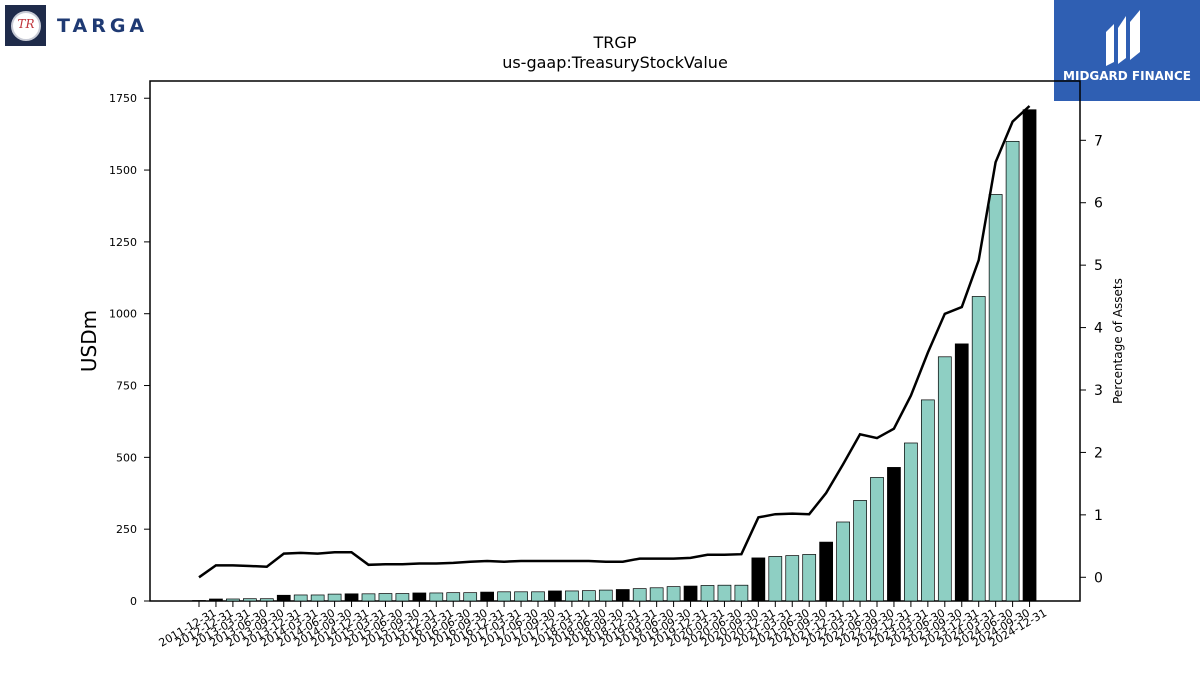  What do you see at coordinates (103, 26) in the screenshot?
I see `targa-wordmark: TARGA` at bounding box center [103, 26].